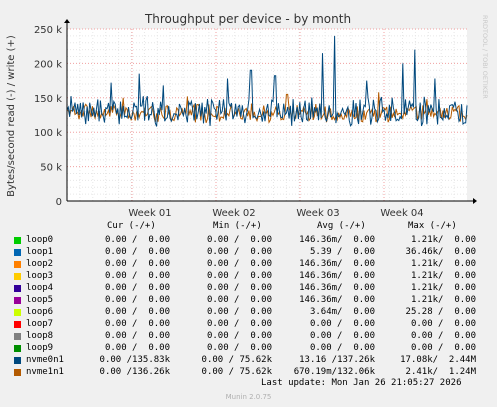  What do you see at coordinates (48, 133) in the screenshot?
I see `y-tick-label: 100 k` at bounding box center [48, 133].